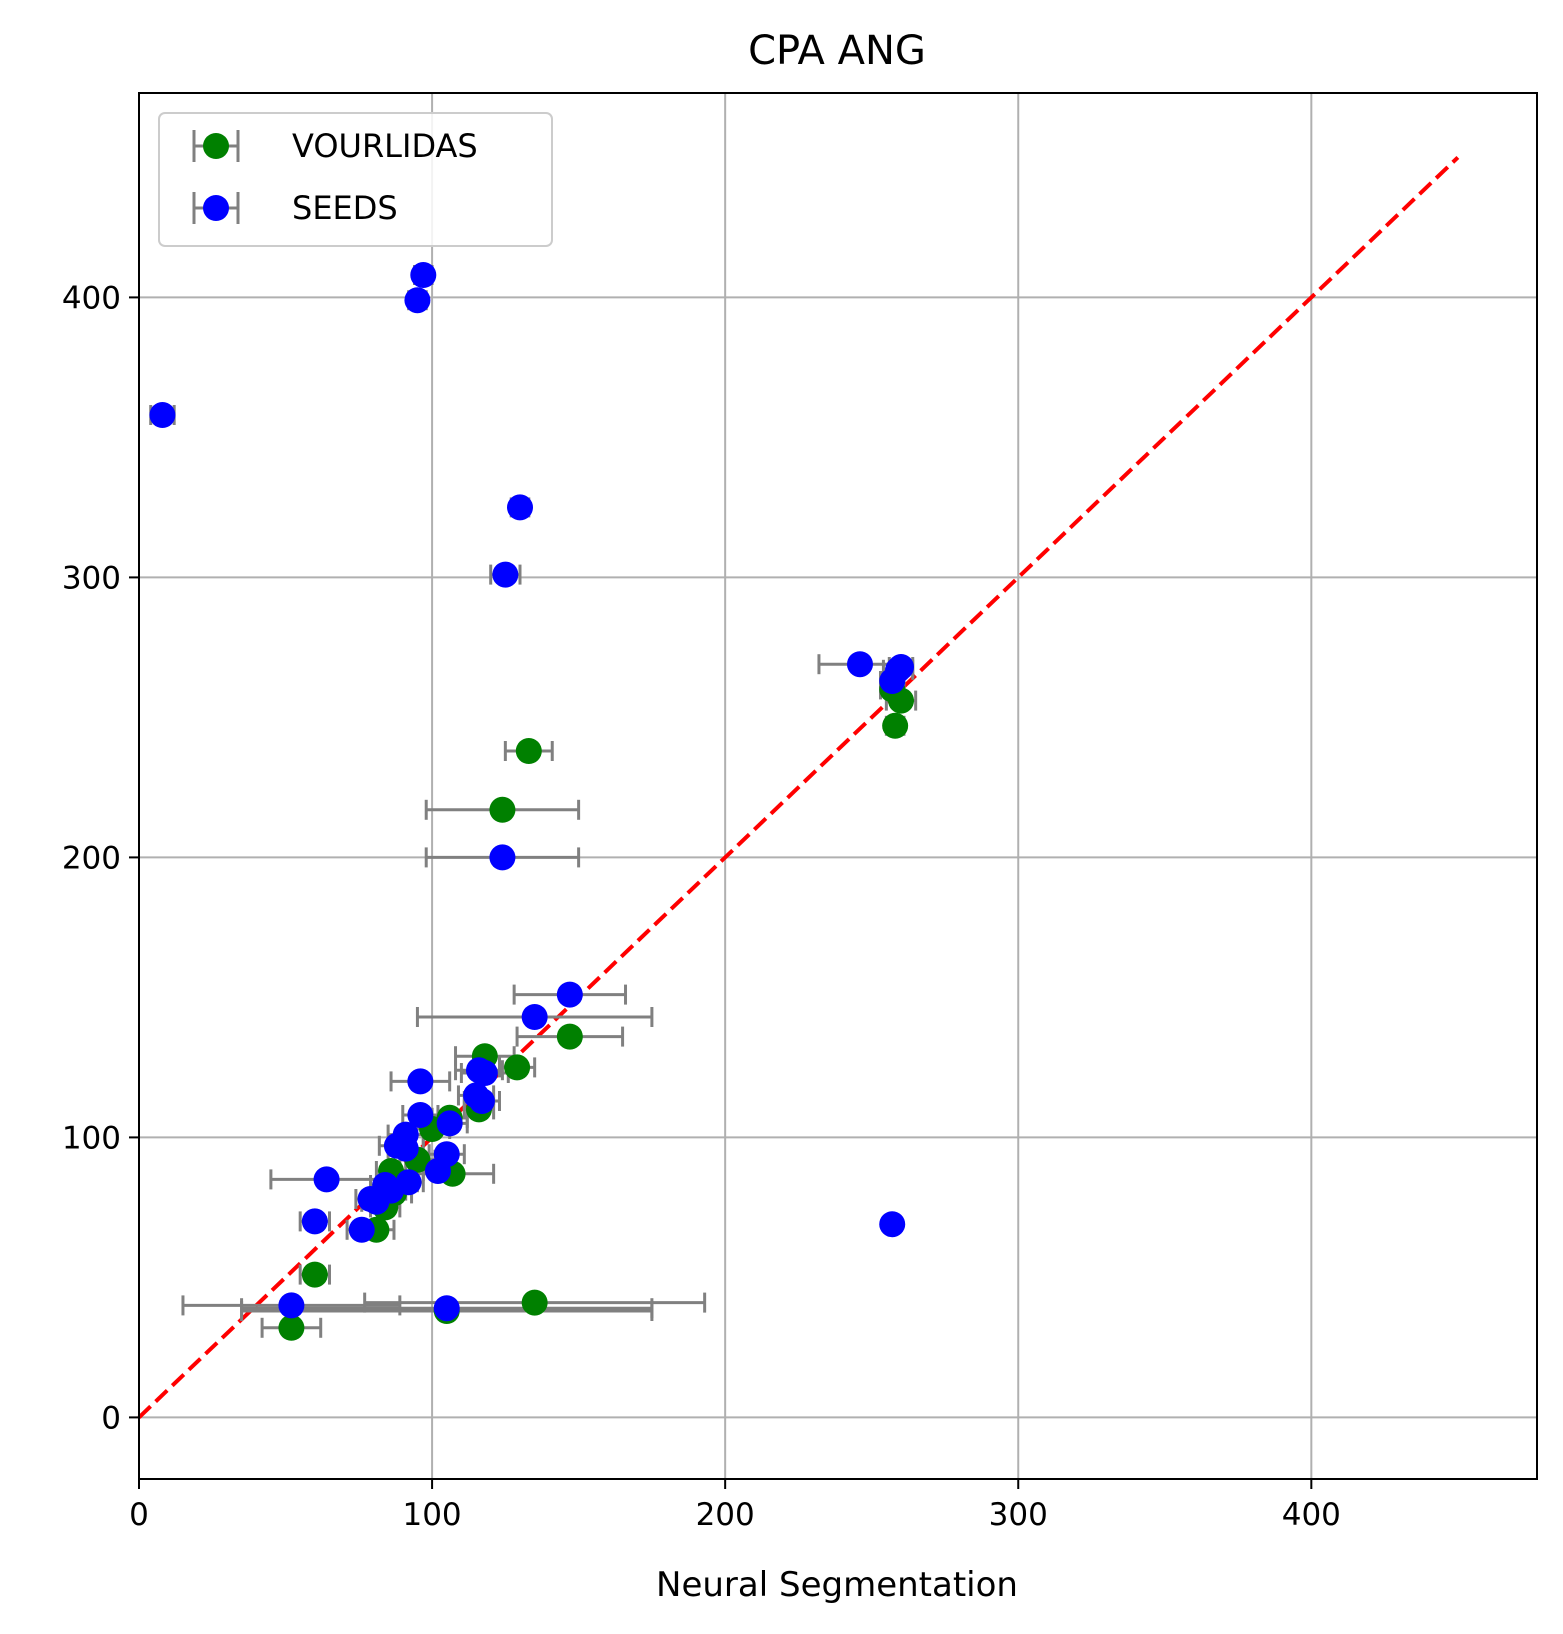  I want to click on y-tick-label: 200, so click(91, 858).